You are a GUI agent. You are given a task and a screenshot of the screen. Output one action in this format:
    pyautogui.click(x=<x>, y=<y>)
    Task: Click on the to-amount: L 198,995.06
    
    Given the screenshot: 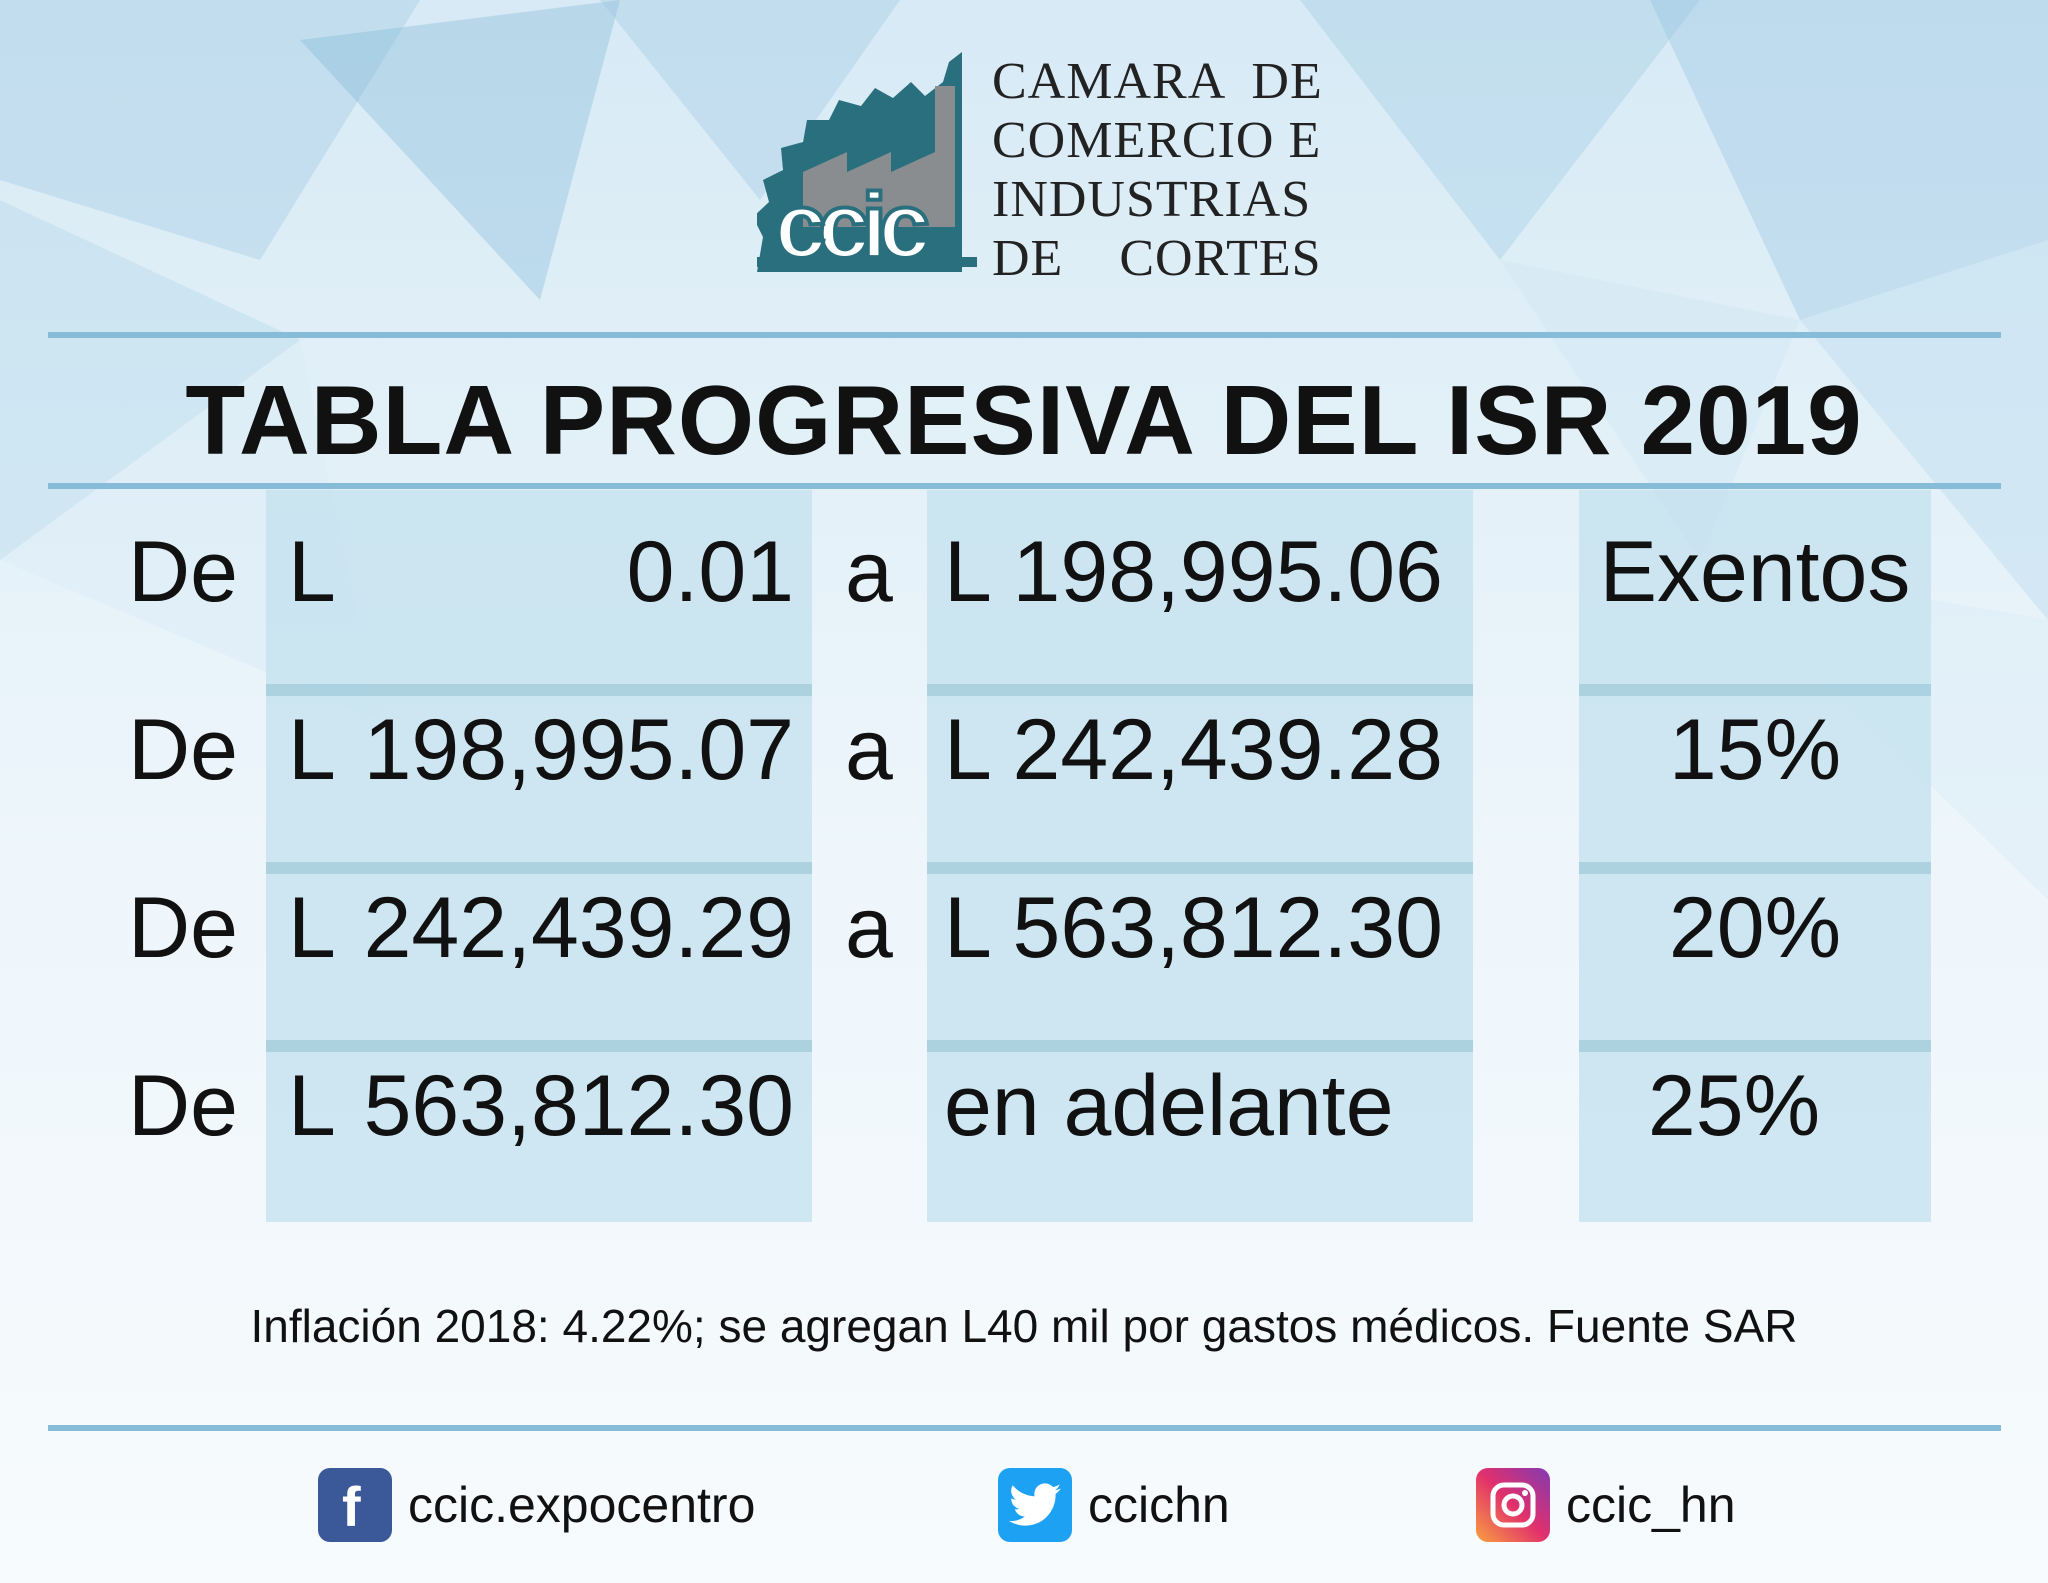 What is the action you would take?
    pyautogui.click(x=1193, y=572)
    